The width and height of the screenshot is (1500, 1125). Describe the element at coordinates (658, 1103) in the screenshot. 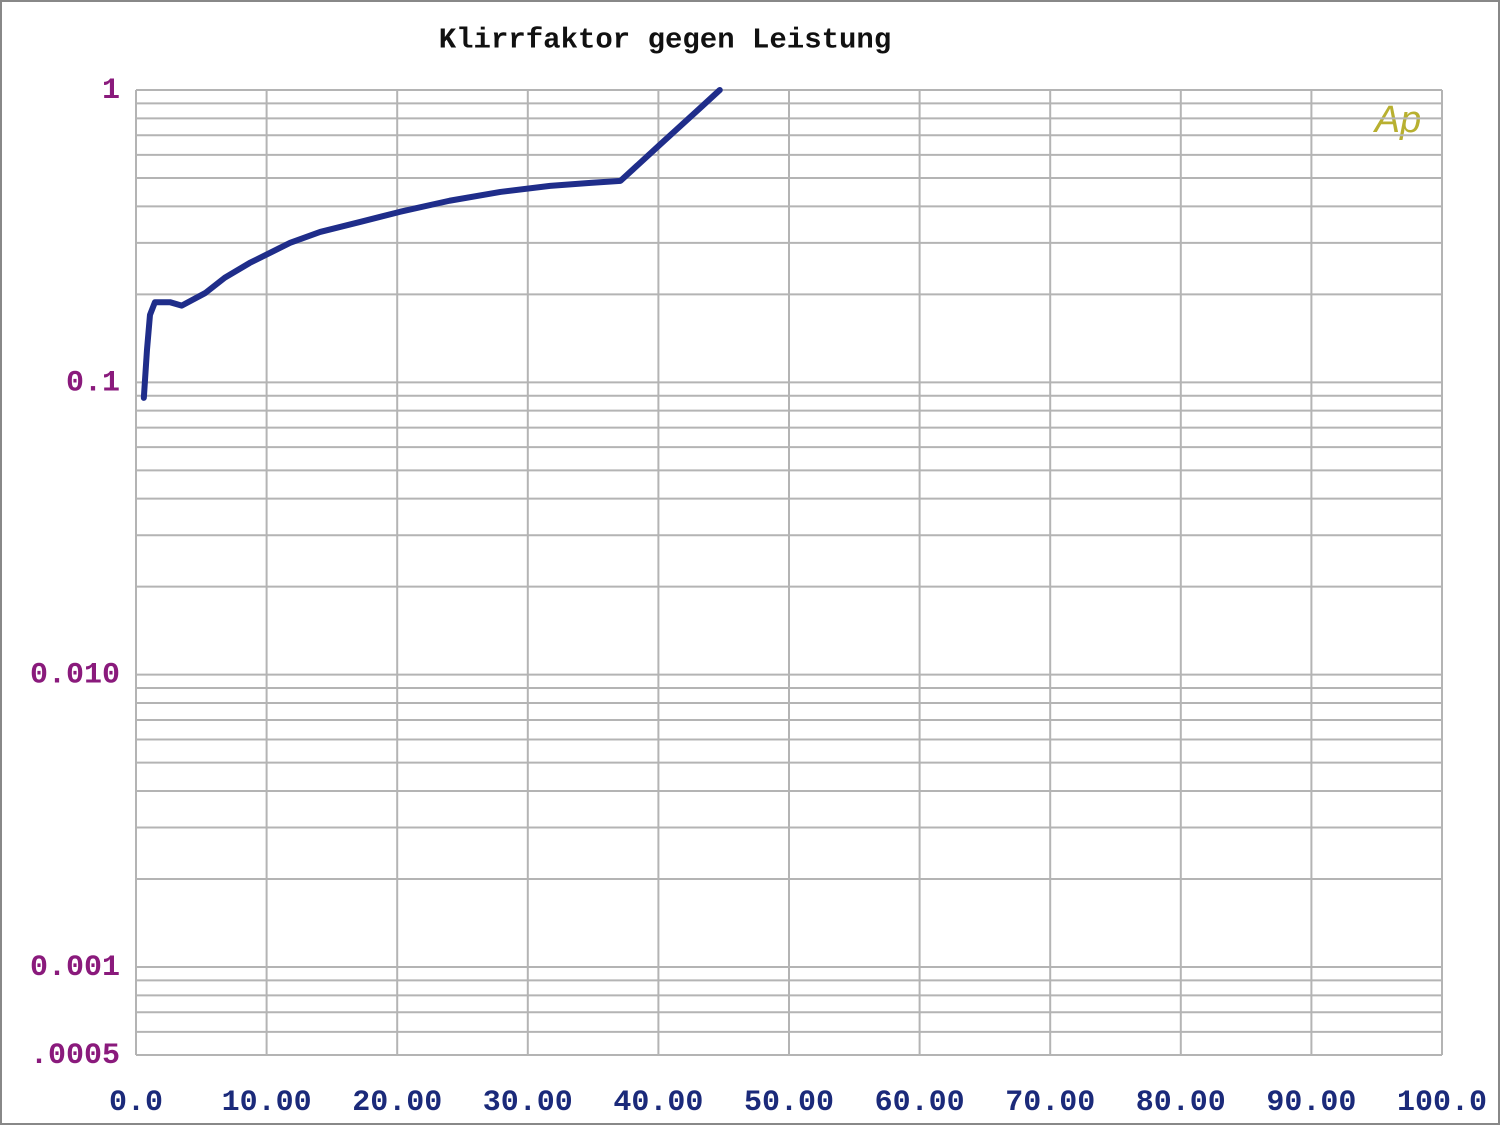

I see `x-tick-label: 40.00` at that location.